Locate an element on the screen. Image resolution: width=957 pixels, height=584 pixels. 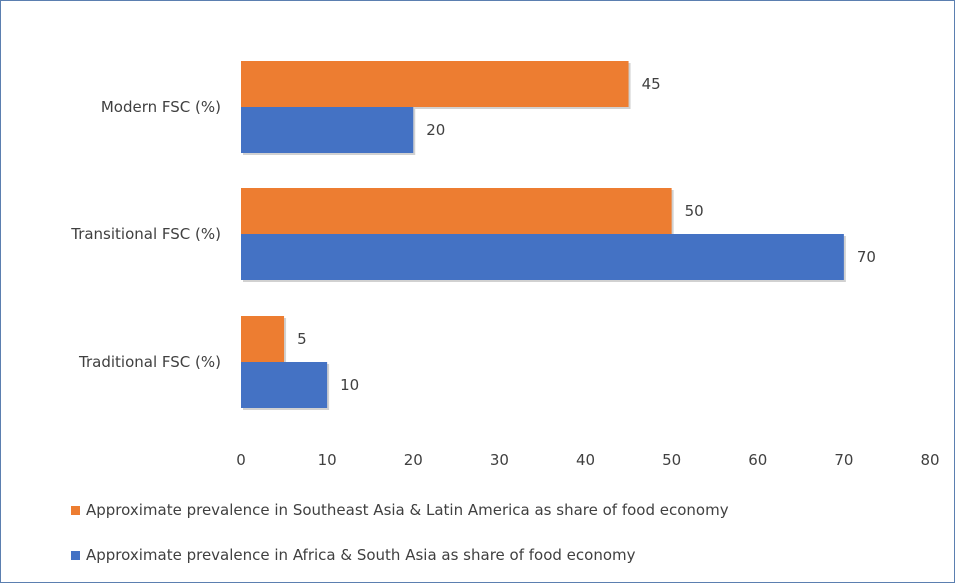
category-label: Traditional FSC (%) is located at coordinates (149, 362).